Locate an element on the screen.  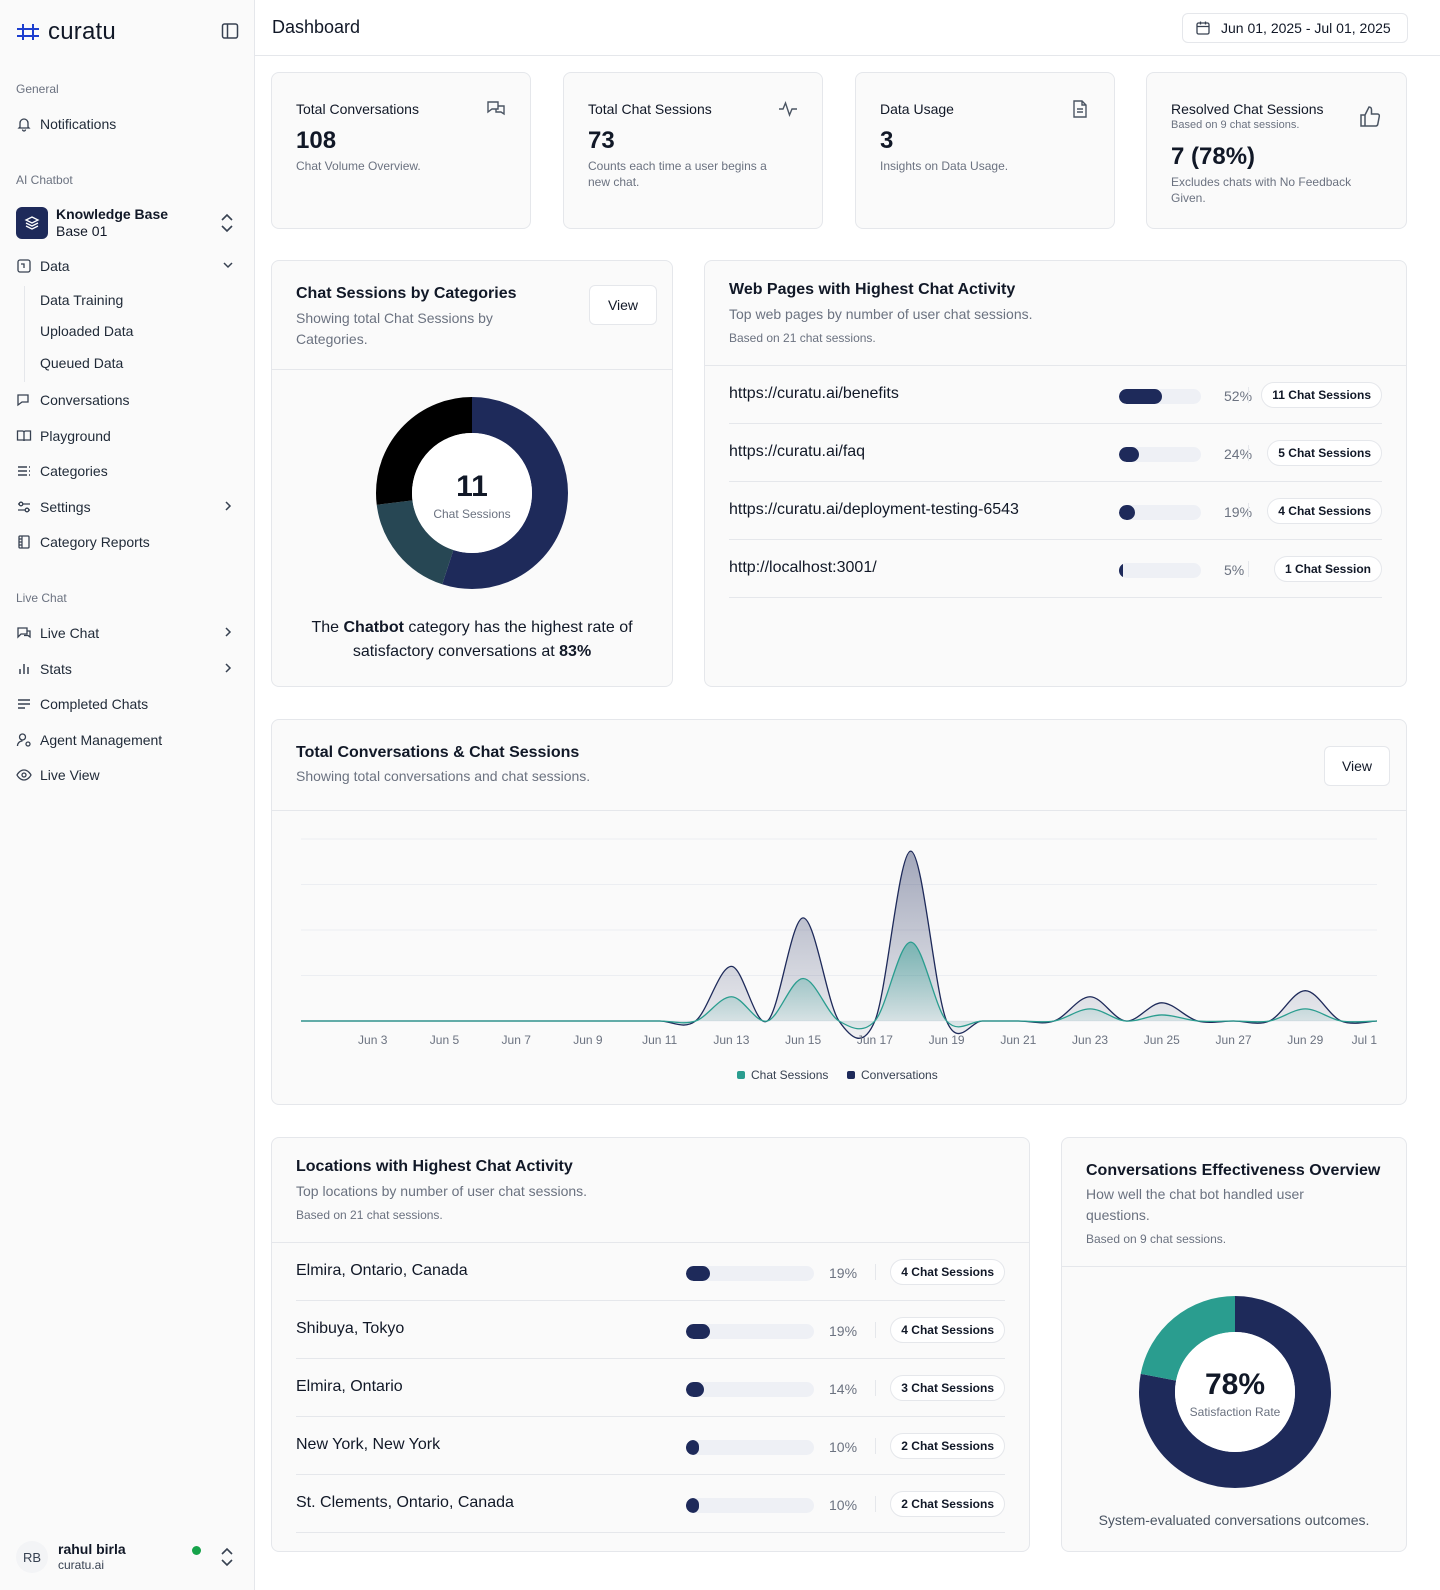
nav-uploaded-data: Uploaded Data is located at coordinates (87, 331).